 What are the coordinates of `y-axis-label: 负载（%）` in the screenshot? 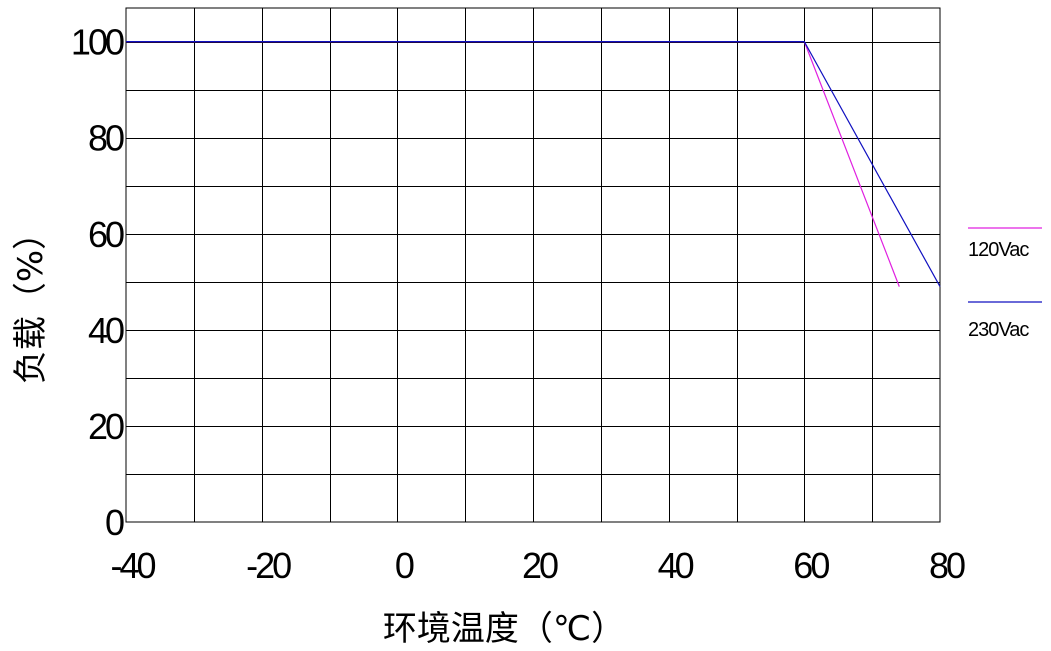 It's located at (31, 300).